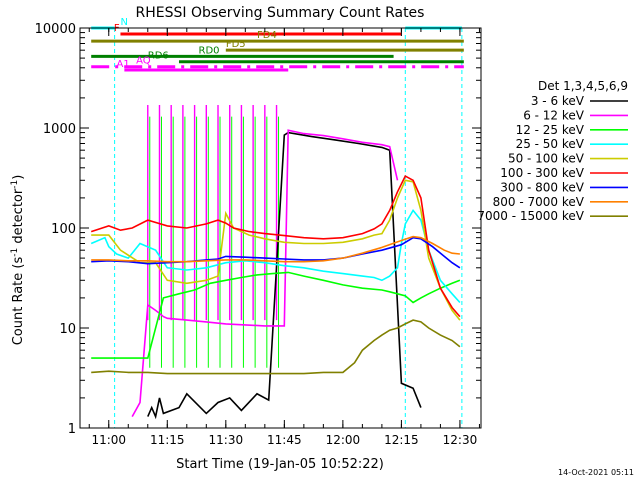 This screenshot has height=480, width=640. I want to click on chart-title: RHESSI Observing Summary Count Rates, so click(280, 13).